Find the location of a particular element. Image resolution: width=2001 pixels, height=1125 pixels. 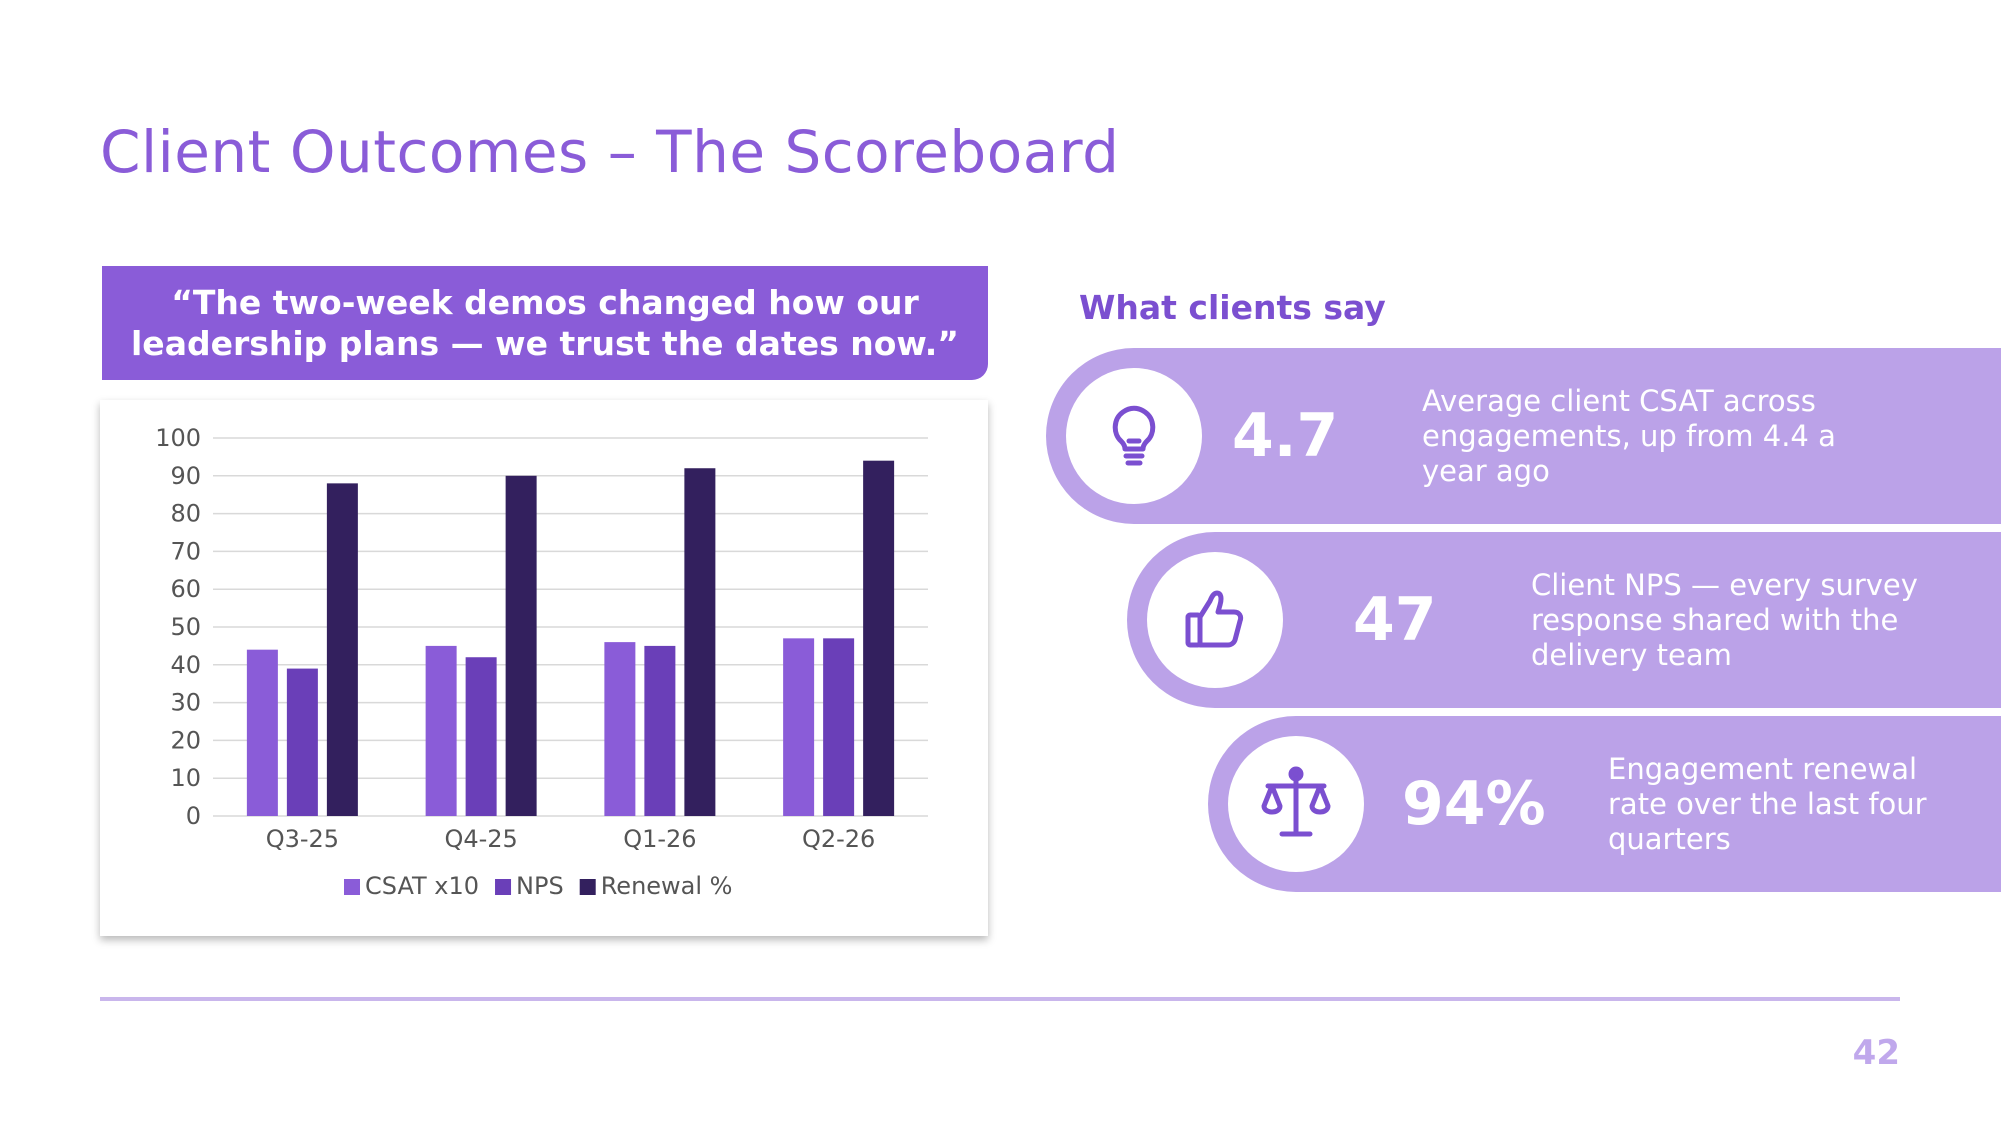

legend-label: NPS is located at coordinates (540, 886).